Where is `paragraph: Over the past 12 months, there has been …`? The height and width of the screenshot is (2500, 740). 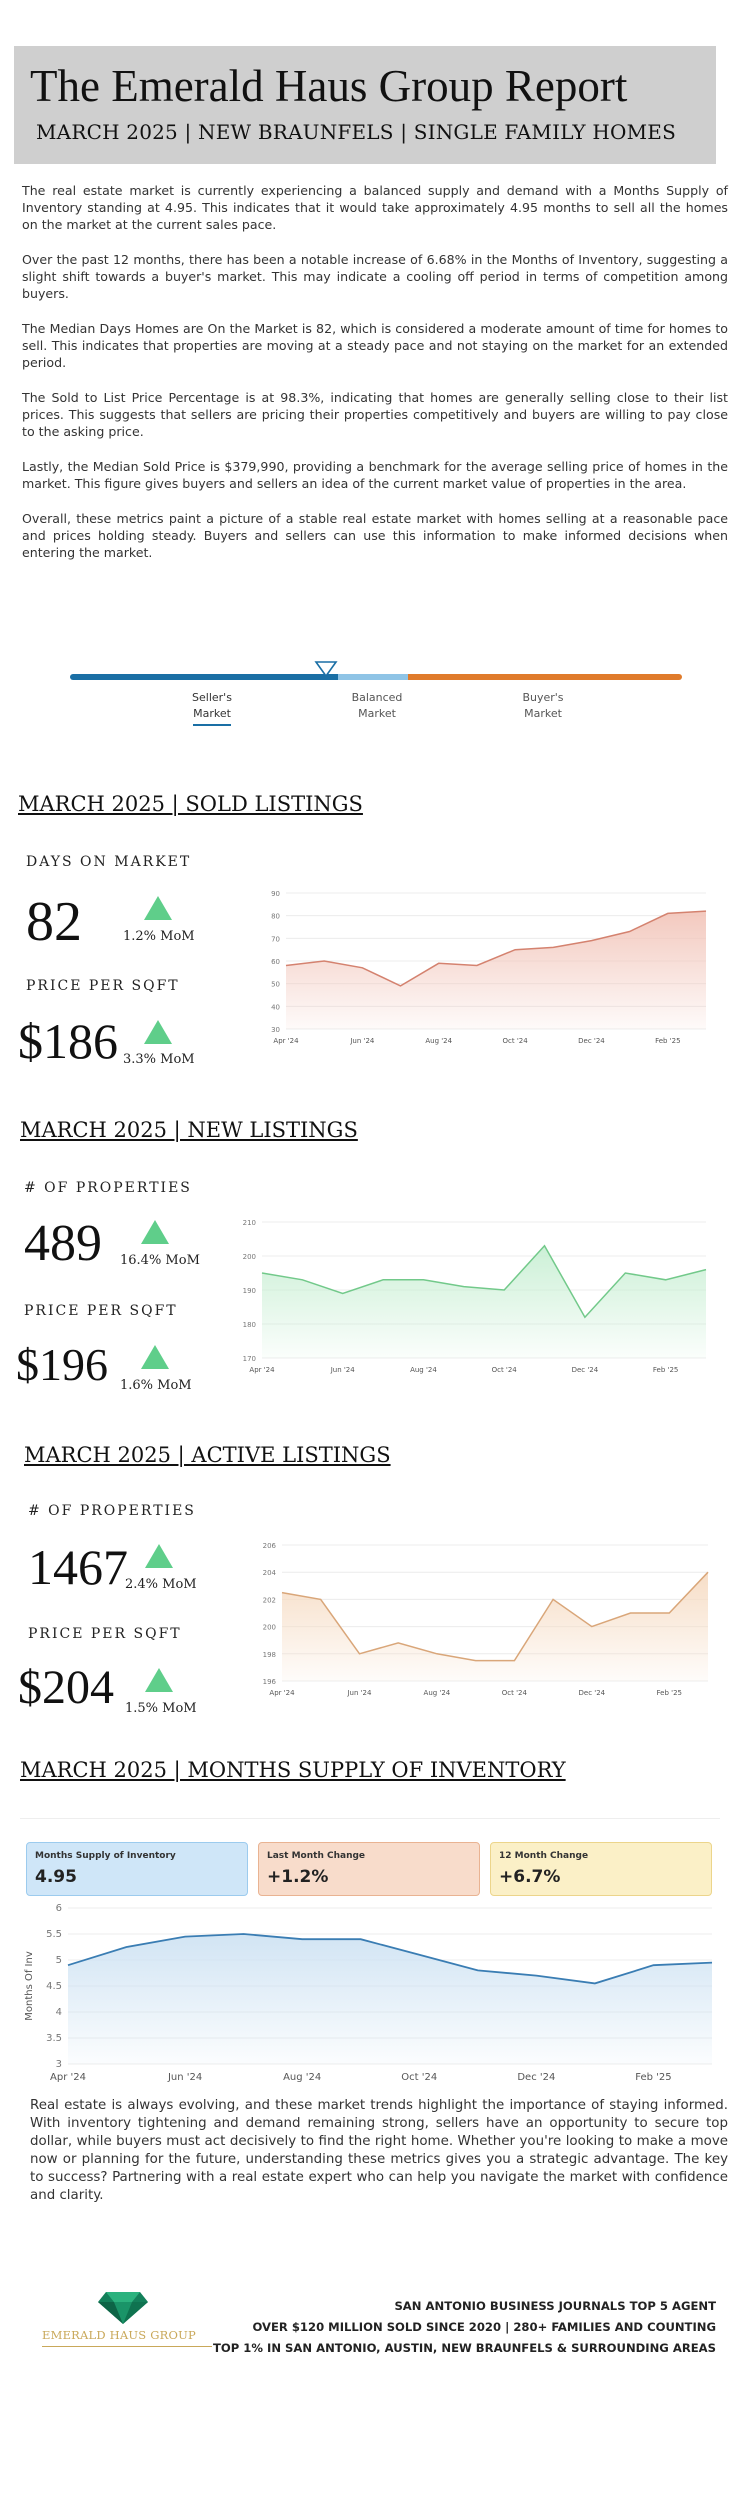 paragraph: Over the past 12 months, there has been … is located at coordinates (375, 276).